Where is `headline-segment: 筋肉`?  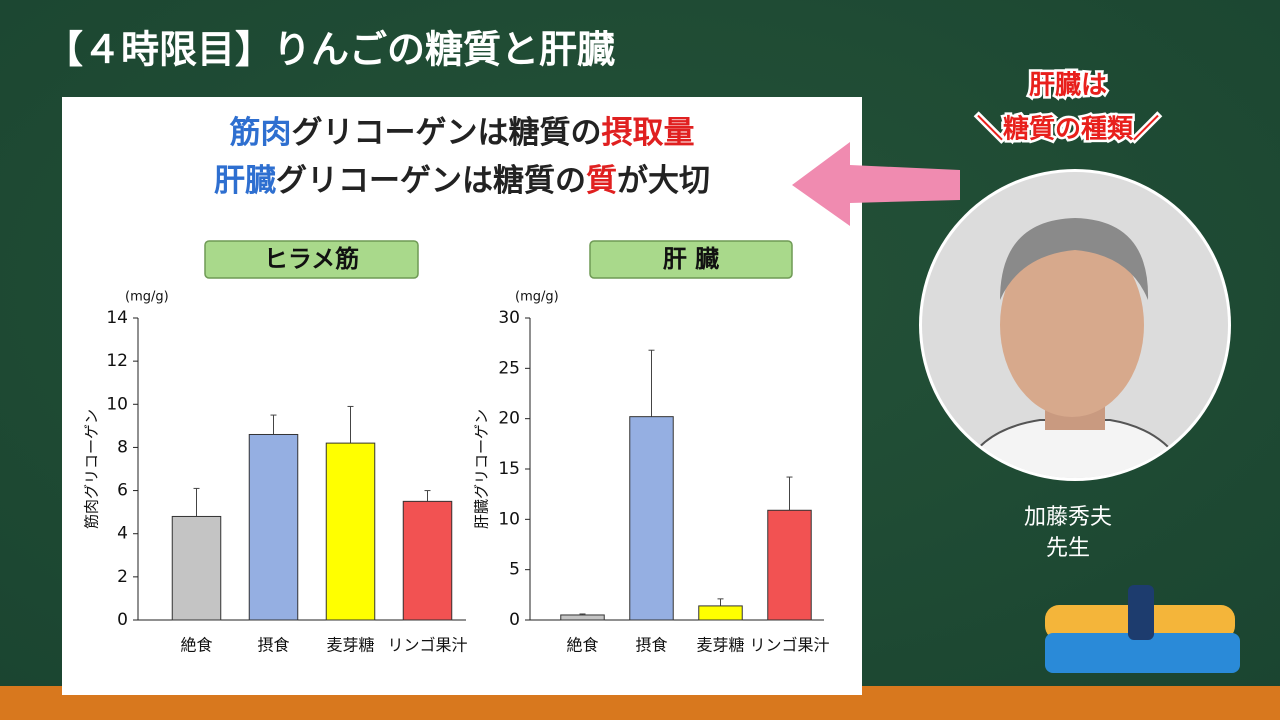 headline-segment: 筋肉 is located at coordinates (261, 133).